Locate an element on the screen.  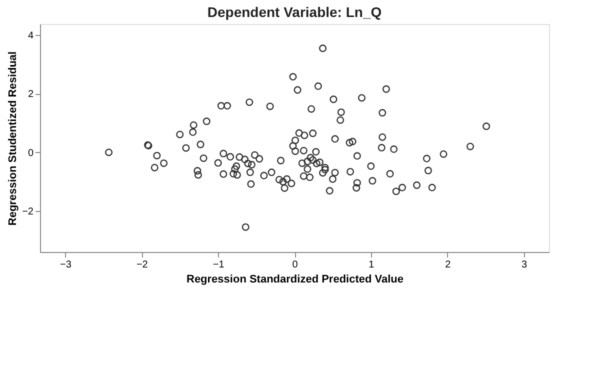
x-tick-label: 0 is located at coordinates (295, 265).